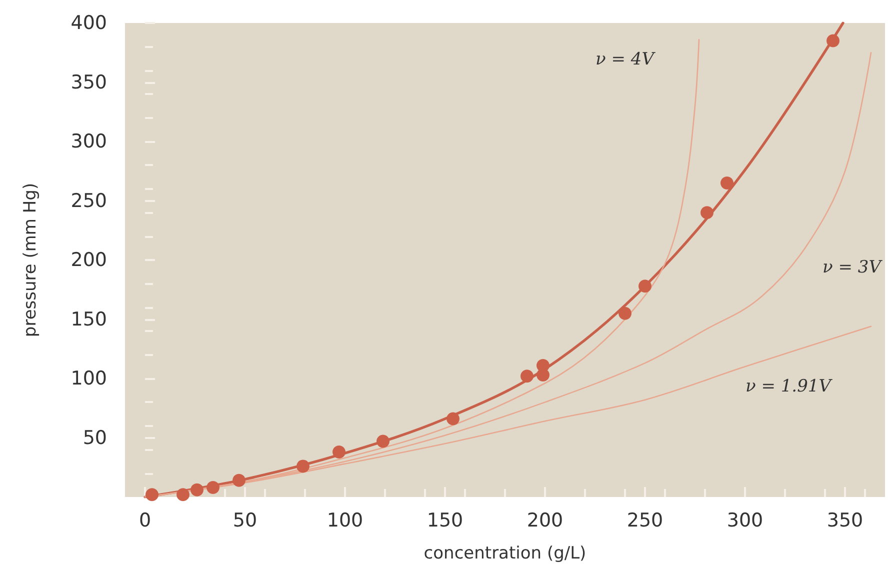  I want to click on series-label: ν = 1.91V, so click(789, 386).